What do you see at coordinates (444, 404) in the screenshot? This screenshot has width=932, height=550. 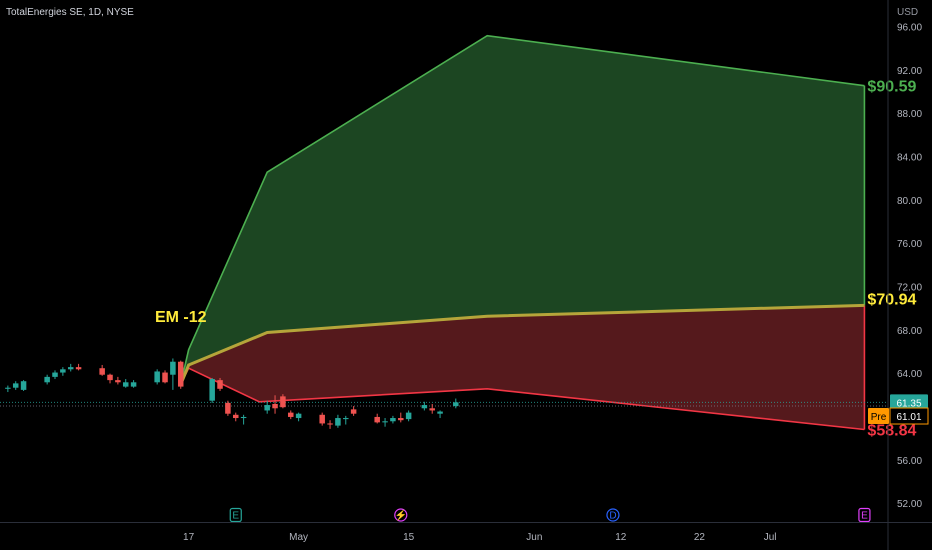 I see `current-price-lines` at bounding box center [444, 404].